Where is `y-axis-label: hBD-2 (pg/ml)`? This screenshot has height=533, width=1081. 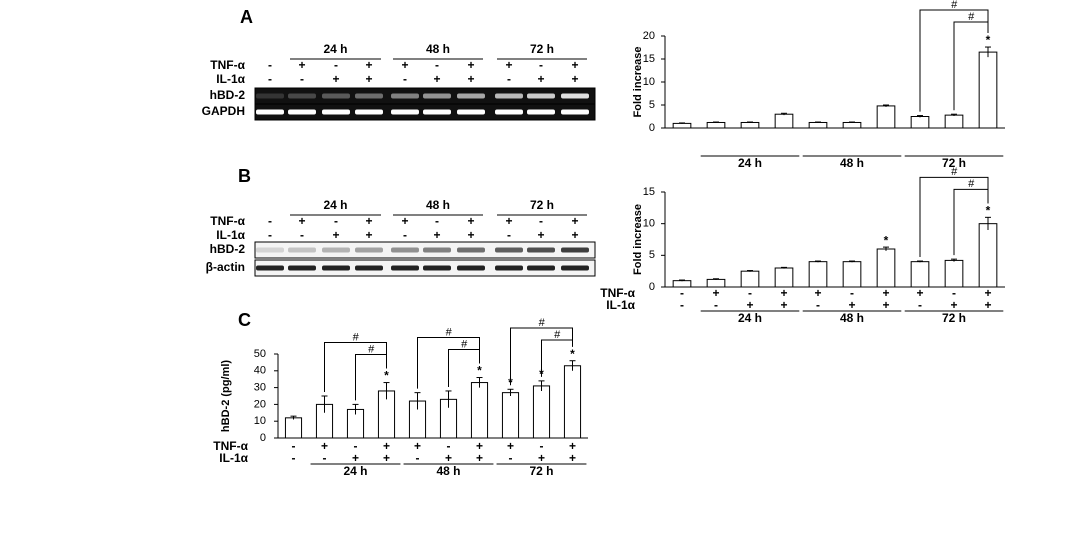 y-axis-label: hBD-2 (pg/ml) is located at coordinates (226, 396).